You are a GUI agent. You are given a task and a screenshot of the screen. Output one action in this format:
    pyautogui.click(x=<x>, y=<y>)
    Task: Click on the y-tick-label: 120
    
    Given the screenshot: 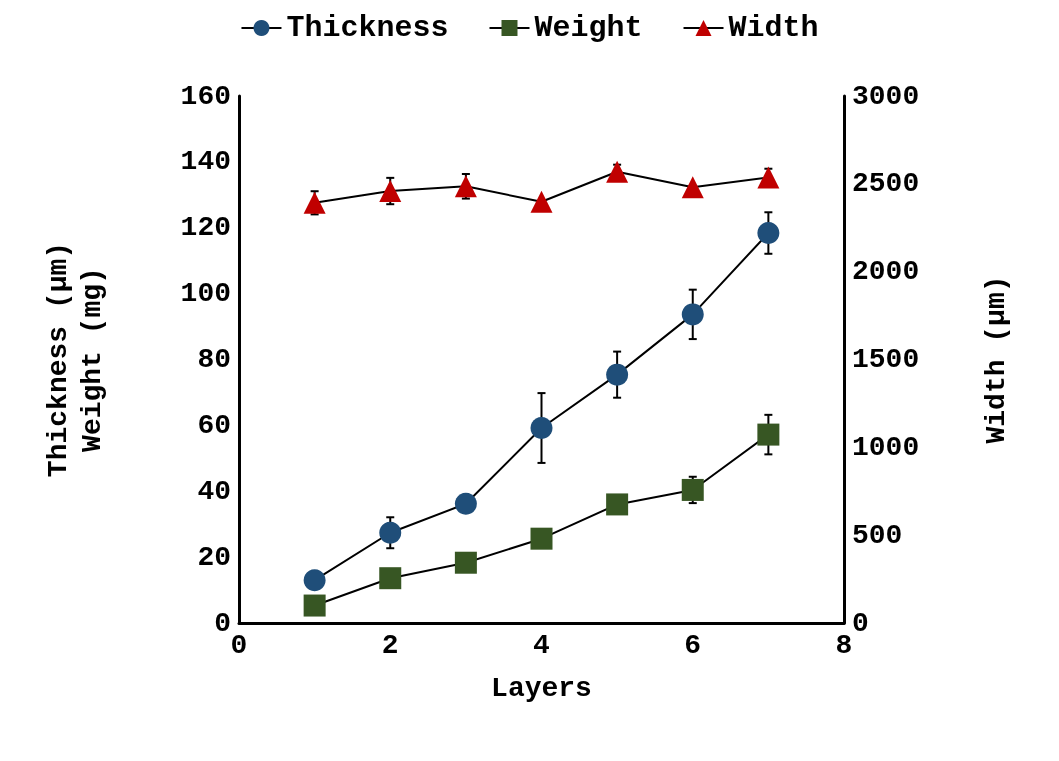 What is the action you would take?
    pyautogui.click(x=205, y=228)
    